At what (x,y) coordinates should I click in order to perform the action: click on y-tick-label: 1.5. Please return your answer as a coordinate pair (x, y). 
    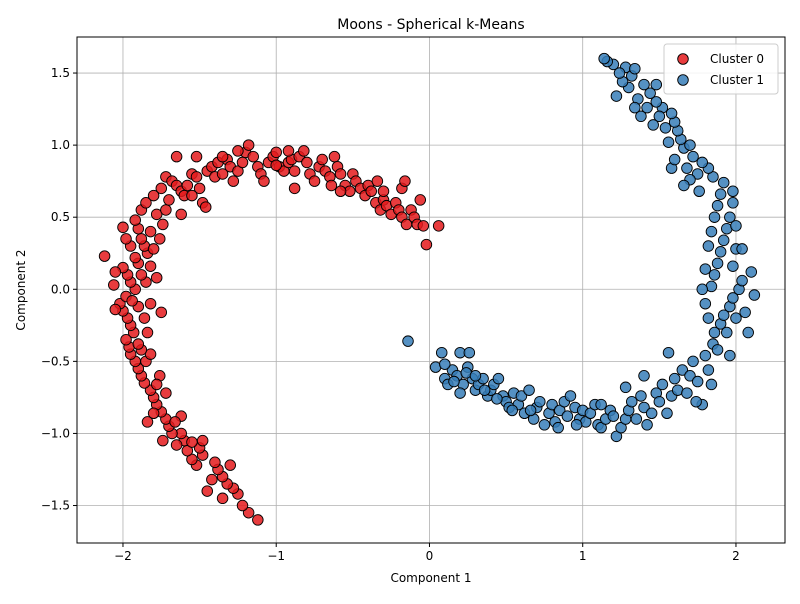
    Looking at the image, I should click on (60, 73).